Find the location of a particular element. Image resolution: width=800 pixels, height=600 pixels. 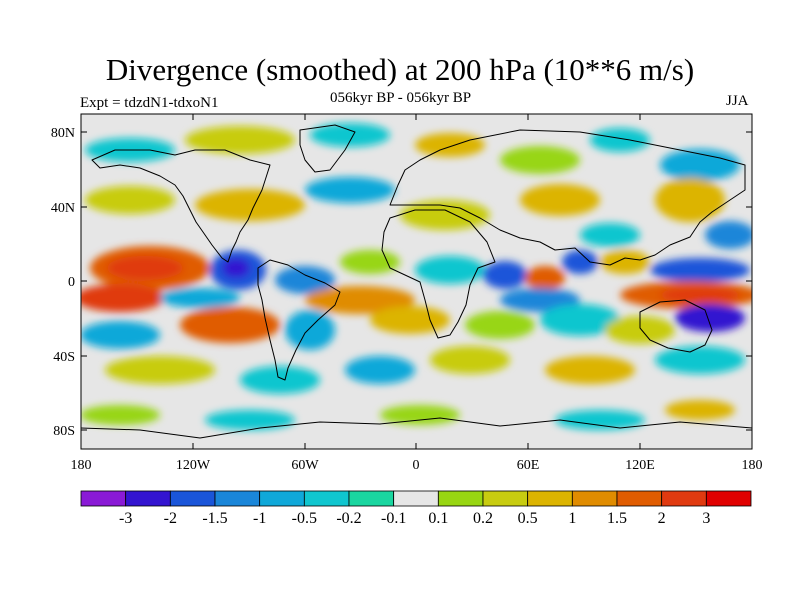

experiment-label: Expt = tdzdN1-tdxoN1 is located at coordinates (149, 103).